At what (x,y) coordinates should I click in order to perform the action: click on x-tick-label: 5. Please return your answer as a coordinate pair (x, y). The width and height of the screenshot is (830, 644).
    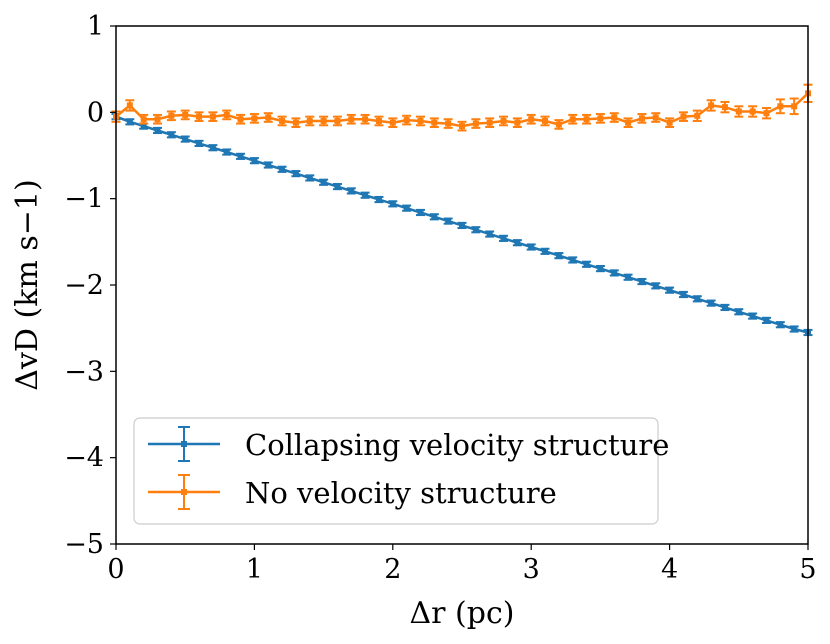
    Looking at the image, I should click on (807, 569).